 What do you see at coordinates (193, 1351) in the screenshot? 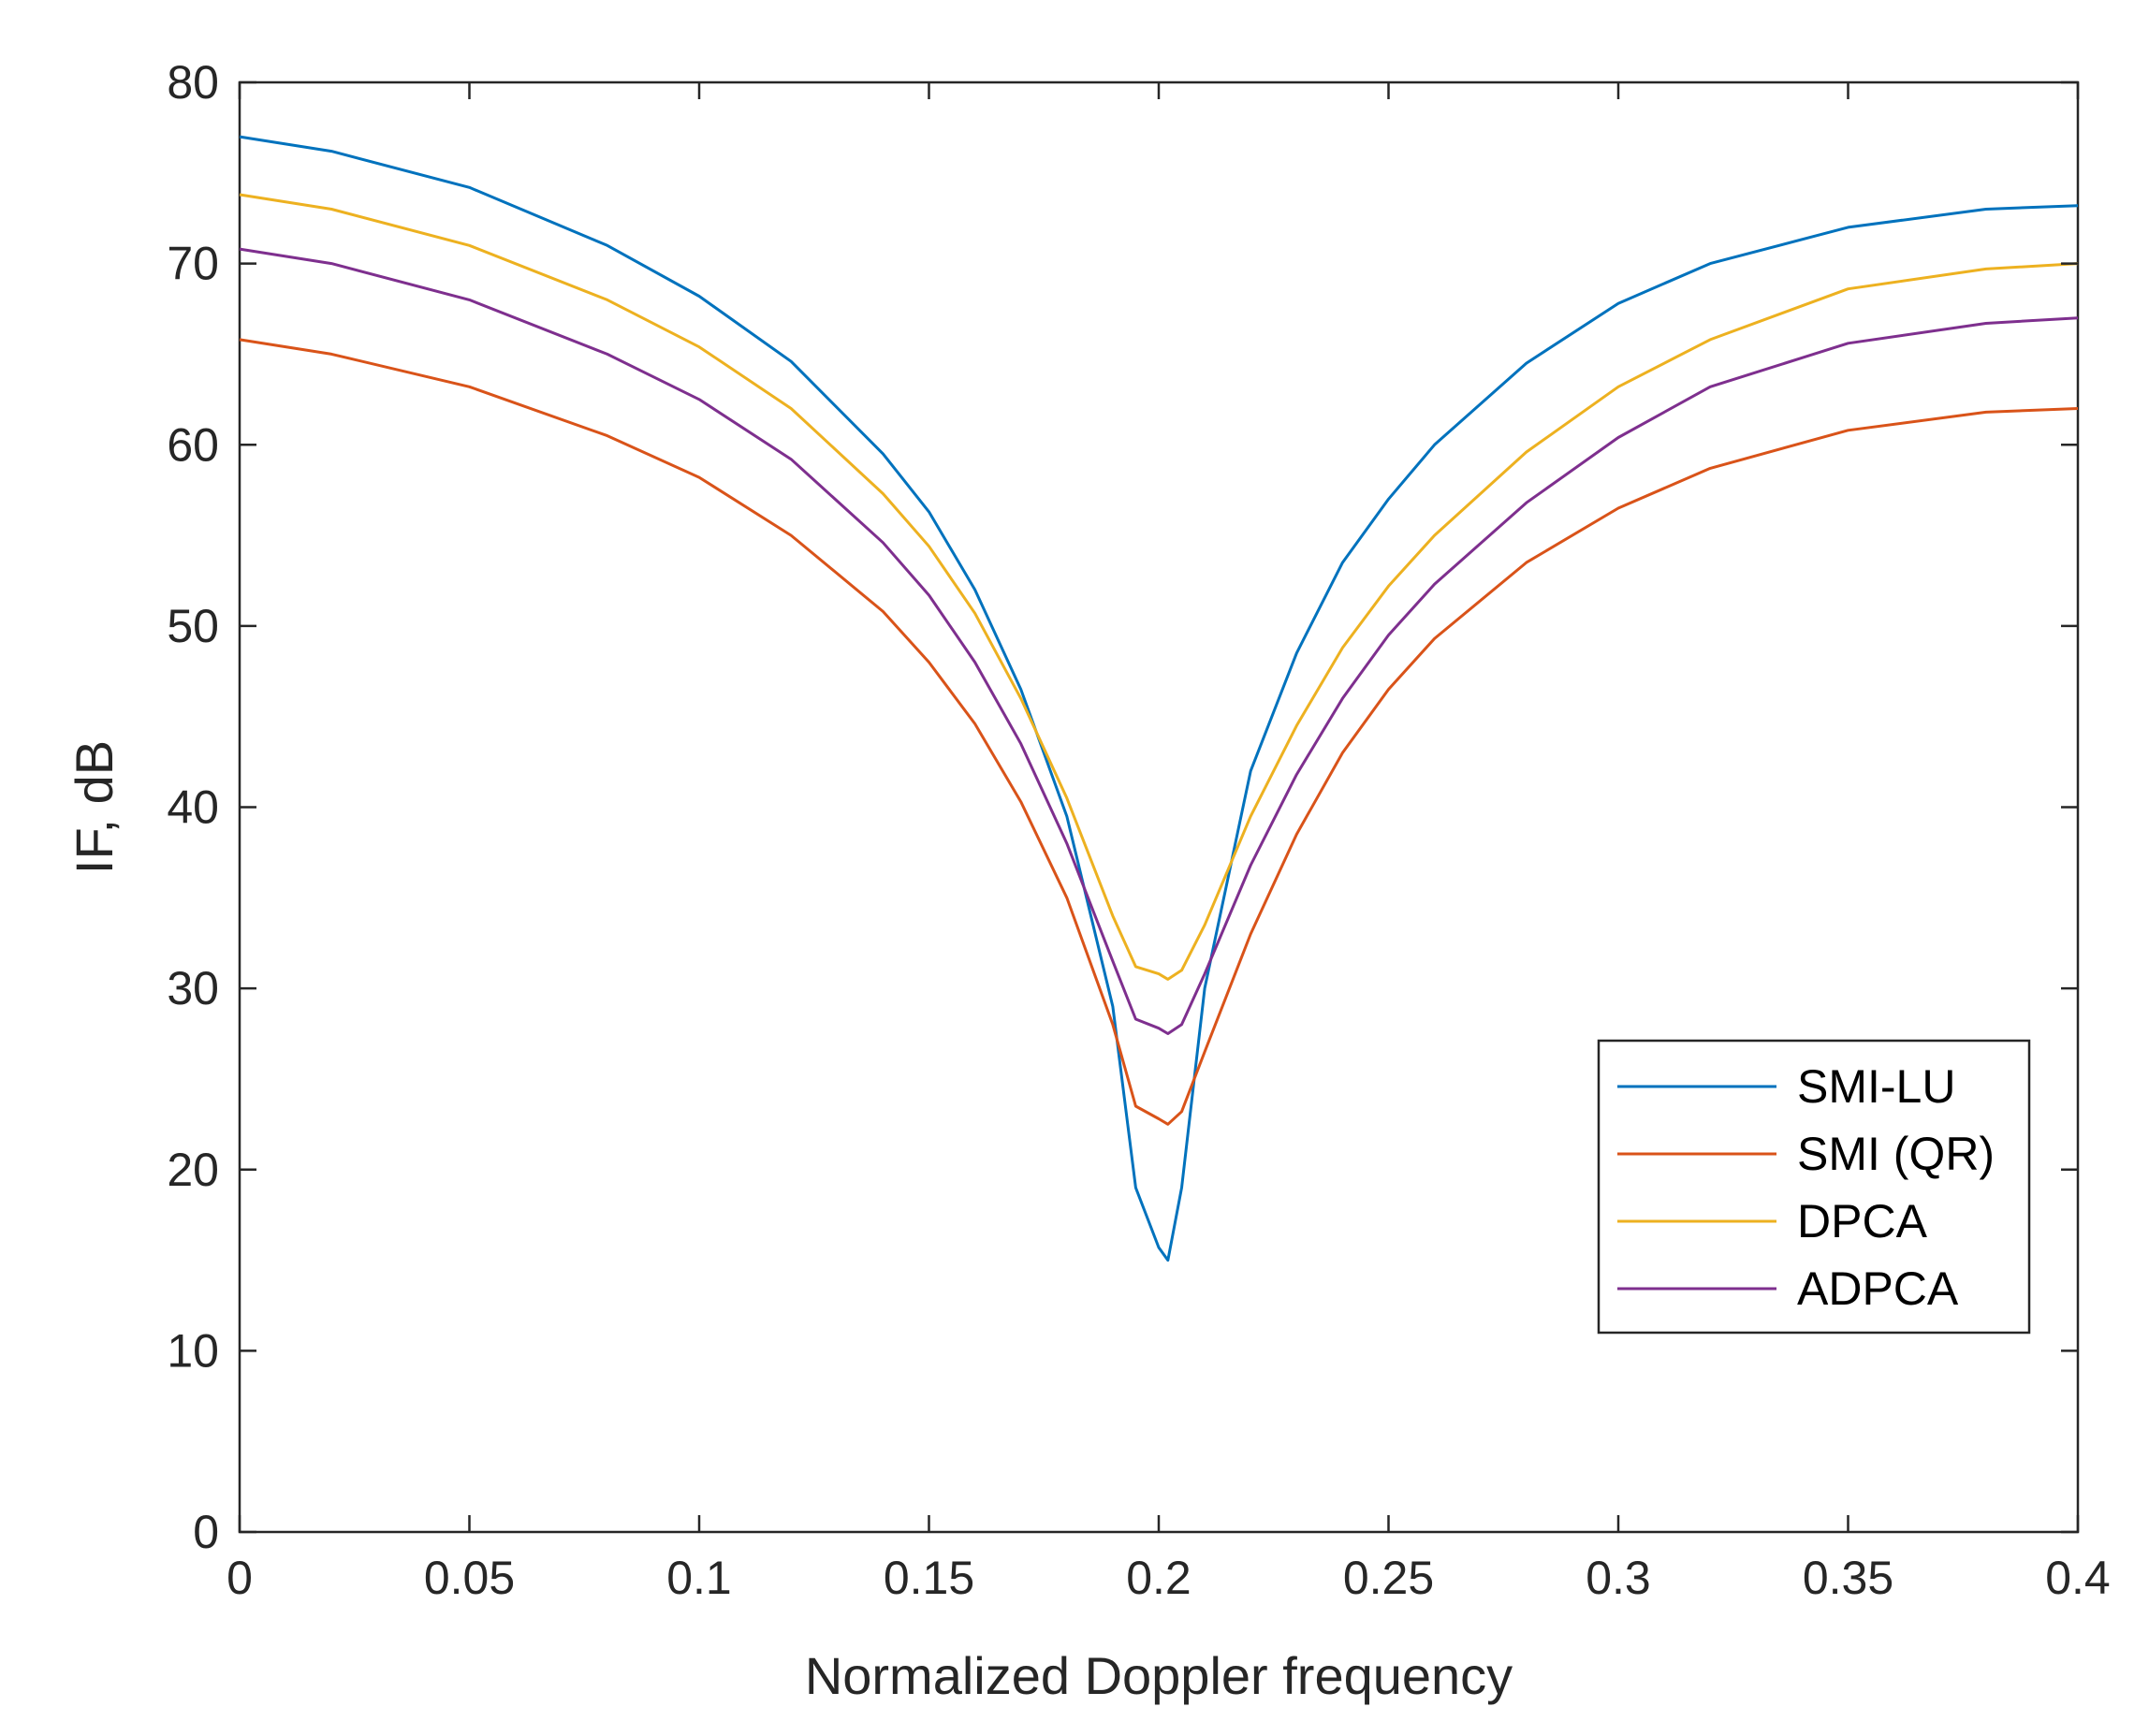
I see `y-tick-label: 10` at bounding box center [193, 1351].